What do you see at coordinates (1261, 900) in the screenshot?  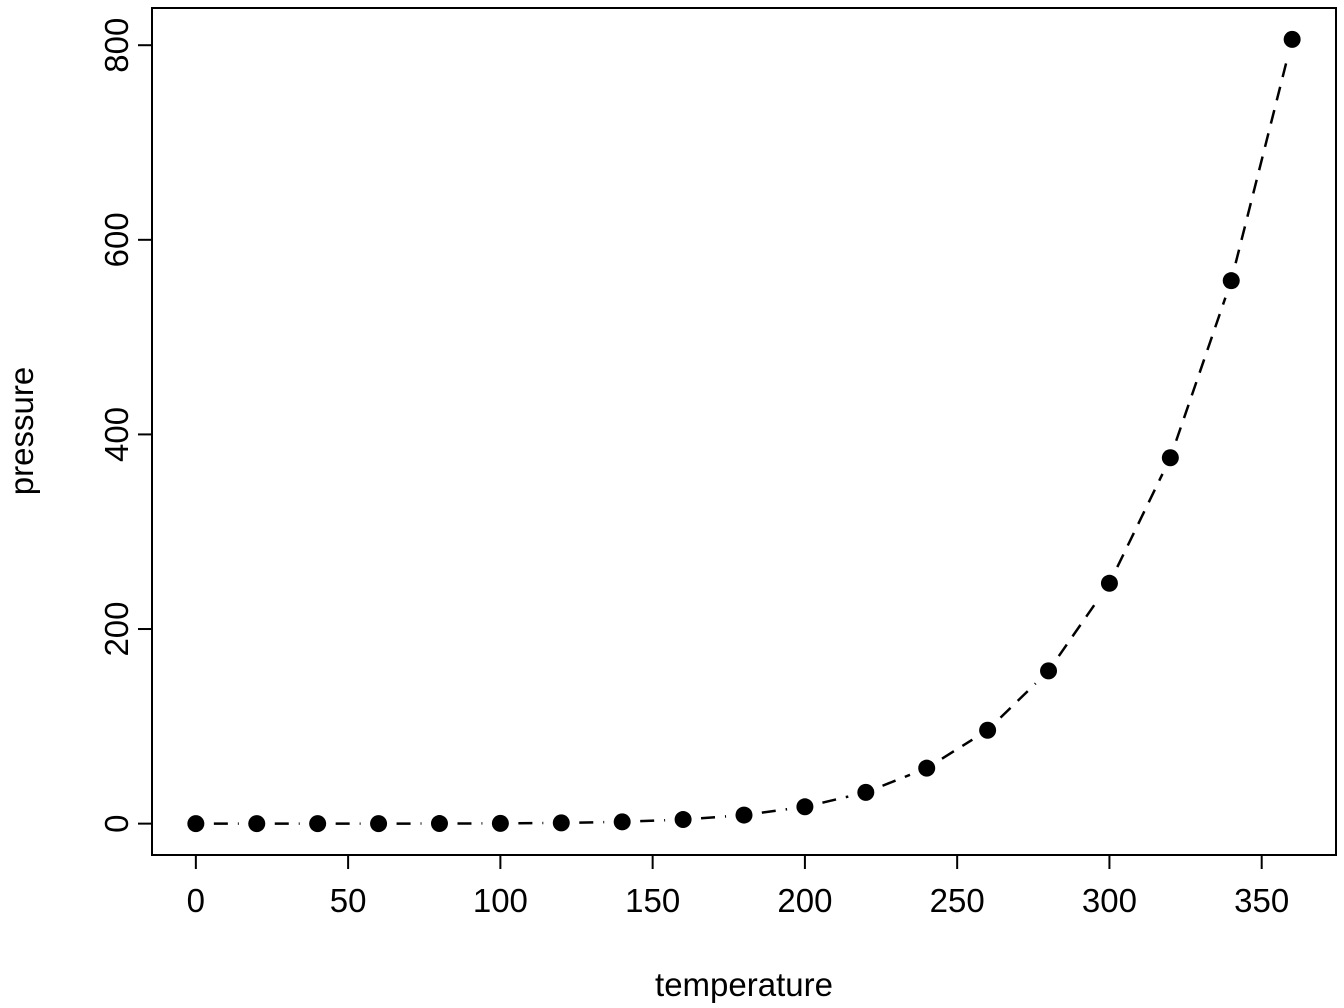 I see `x-tick-label: 350` at bounding box center [1261, 900].